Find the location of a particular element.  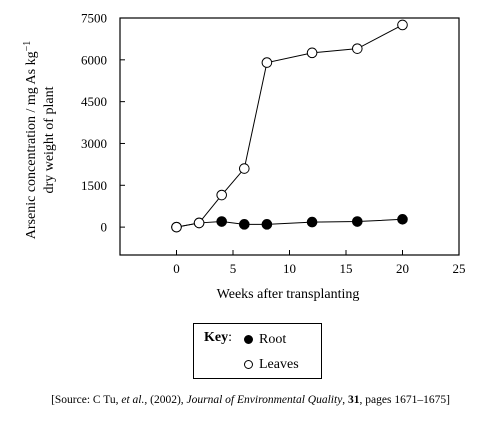

source-volume: 31 is located at coordinates (354, 400).